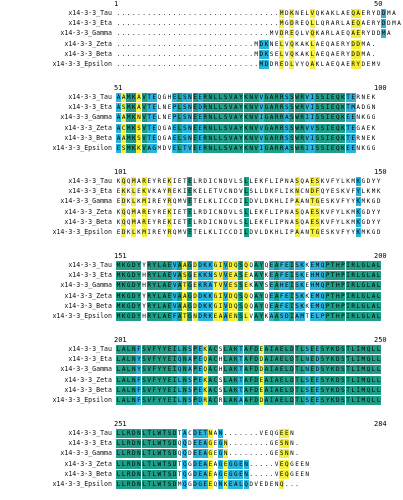  Describe the element at coordinates (251, 128) in the screenshot. I see `residue-letter: N` at that location.